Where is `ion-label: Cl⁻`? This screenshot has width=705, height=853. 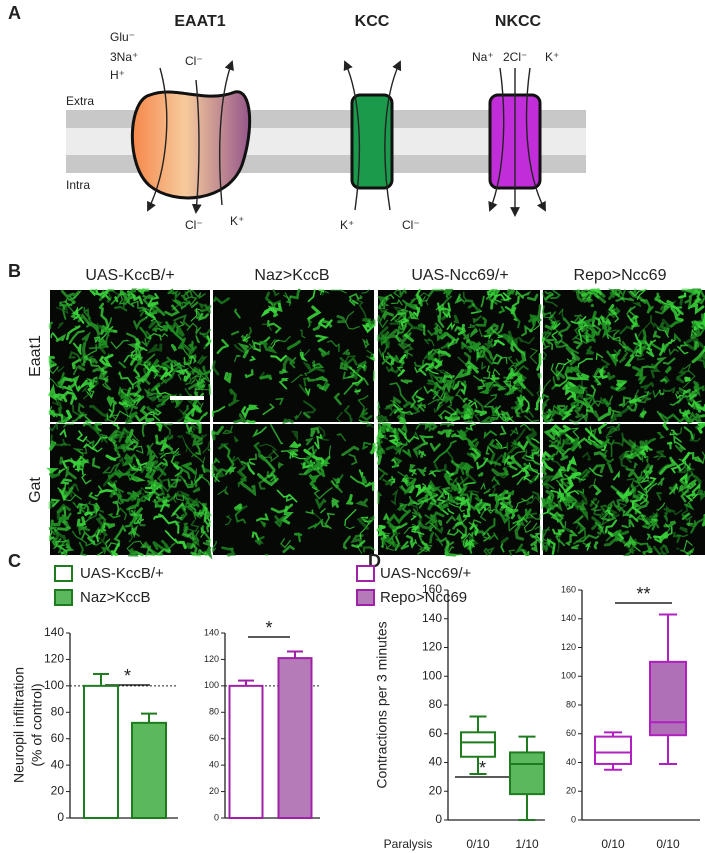 ion-label: Cl⁻ is located at coordinates (411, 225).